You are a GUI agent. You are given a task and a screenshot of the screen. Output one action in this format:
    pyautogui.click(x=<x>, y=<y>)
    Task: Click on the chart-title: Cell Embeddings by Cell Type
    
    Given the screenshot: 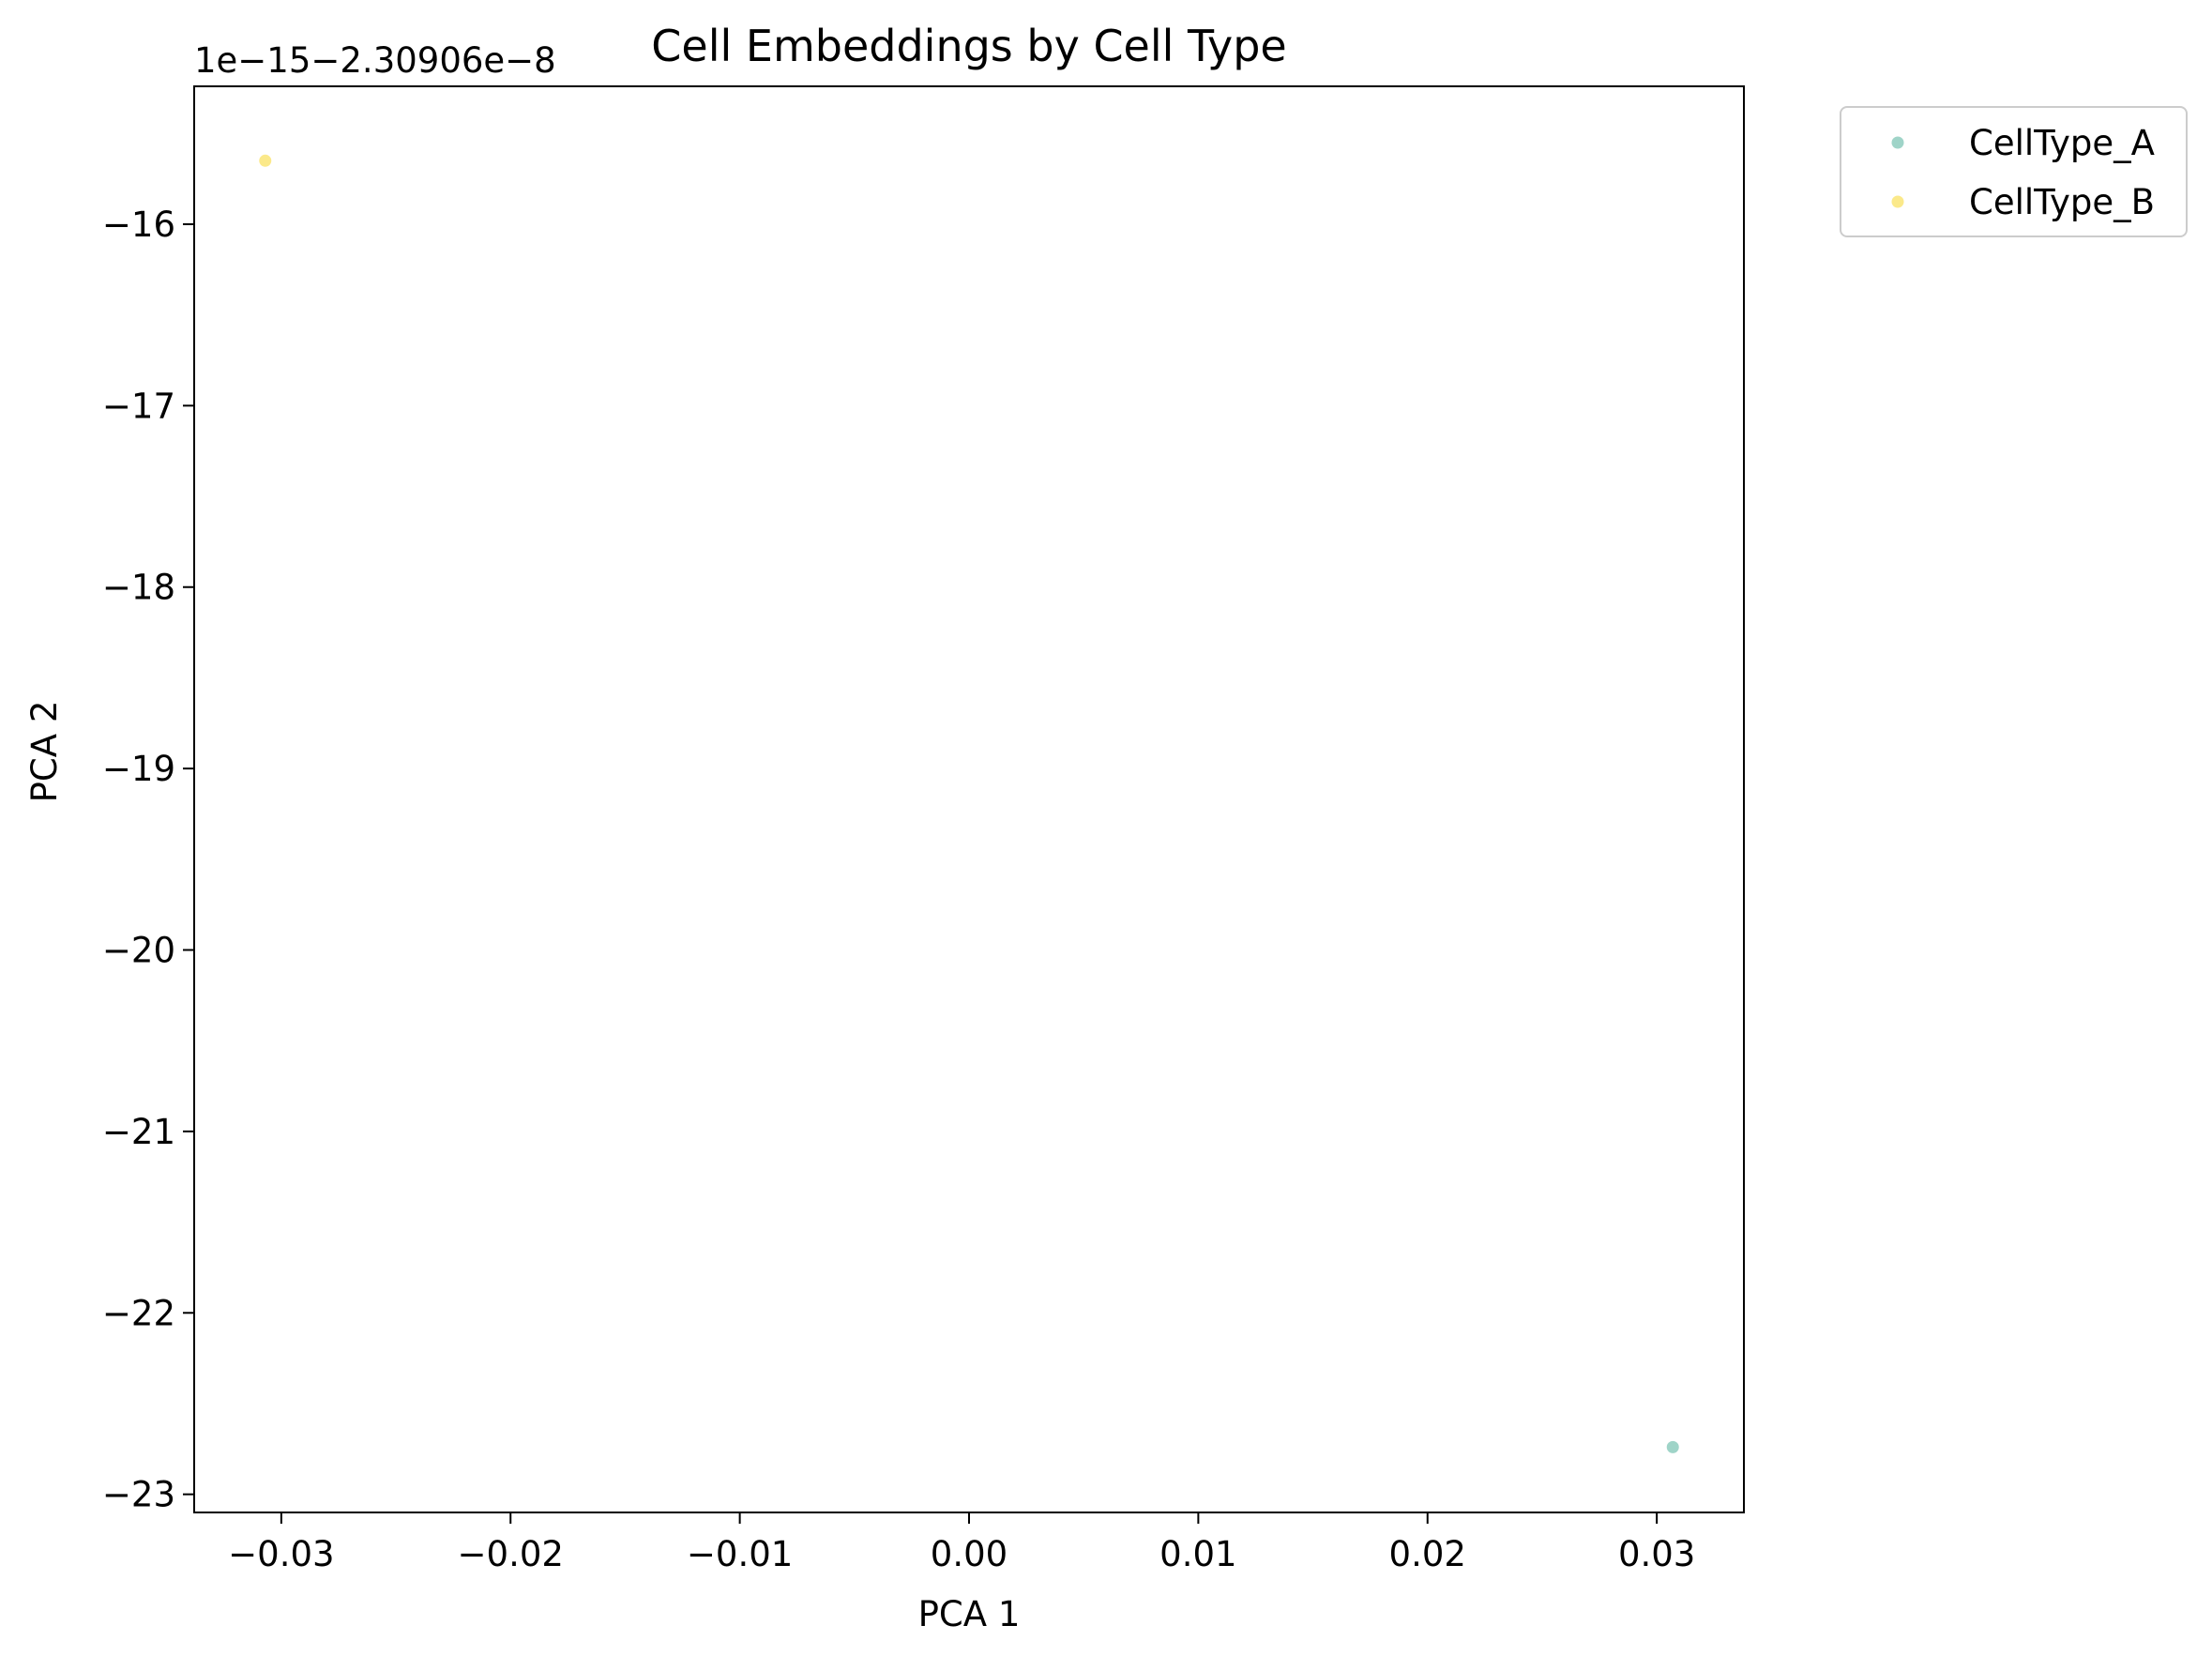 What is the action you would take?
    pyautogui.click(x=969, y=46)
    